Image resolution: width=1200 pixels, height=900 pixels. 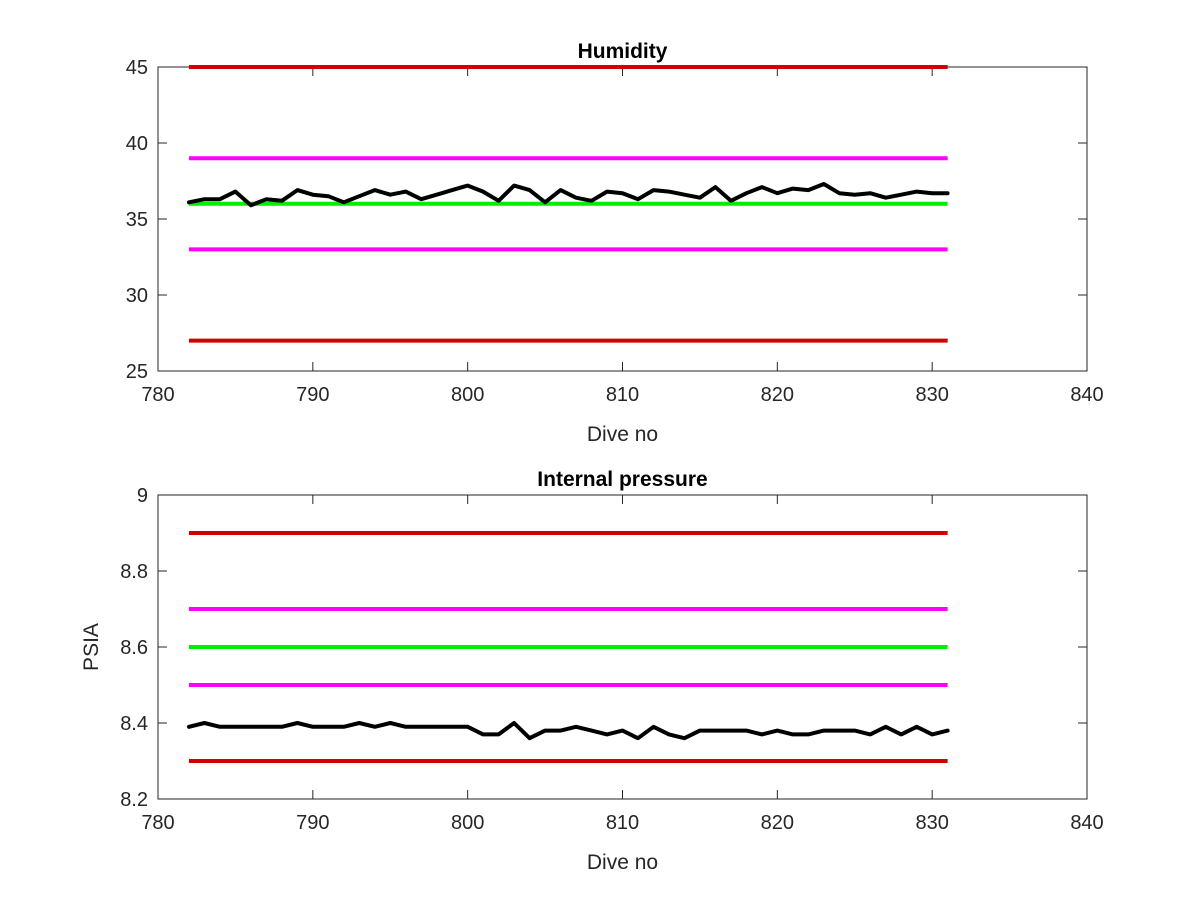 I want to click on chart-1-y-tick-label: 35, so click(x=137, y=220).